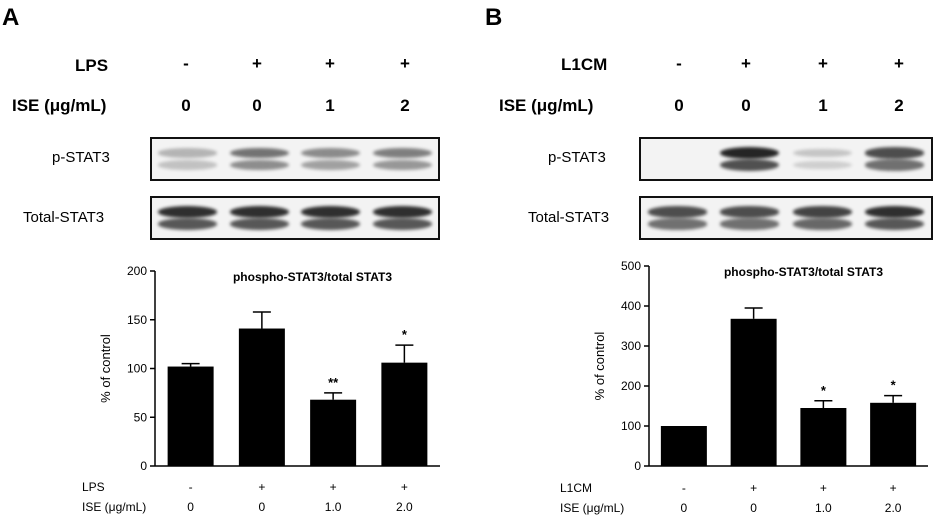 The height and width of the screenshot is (519, 945). What do you see at coordinates (631, 306) in the screenshot?
I see `y-tick-label: 400` at bounding box center [631, 306].